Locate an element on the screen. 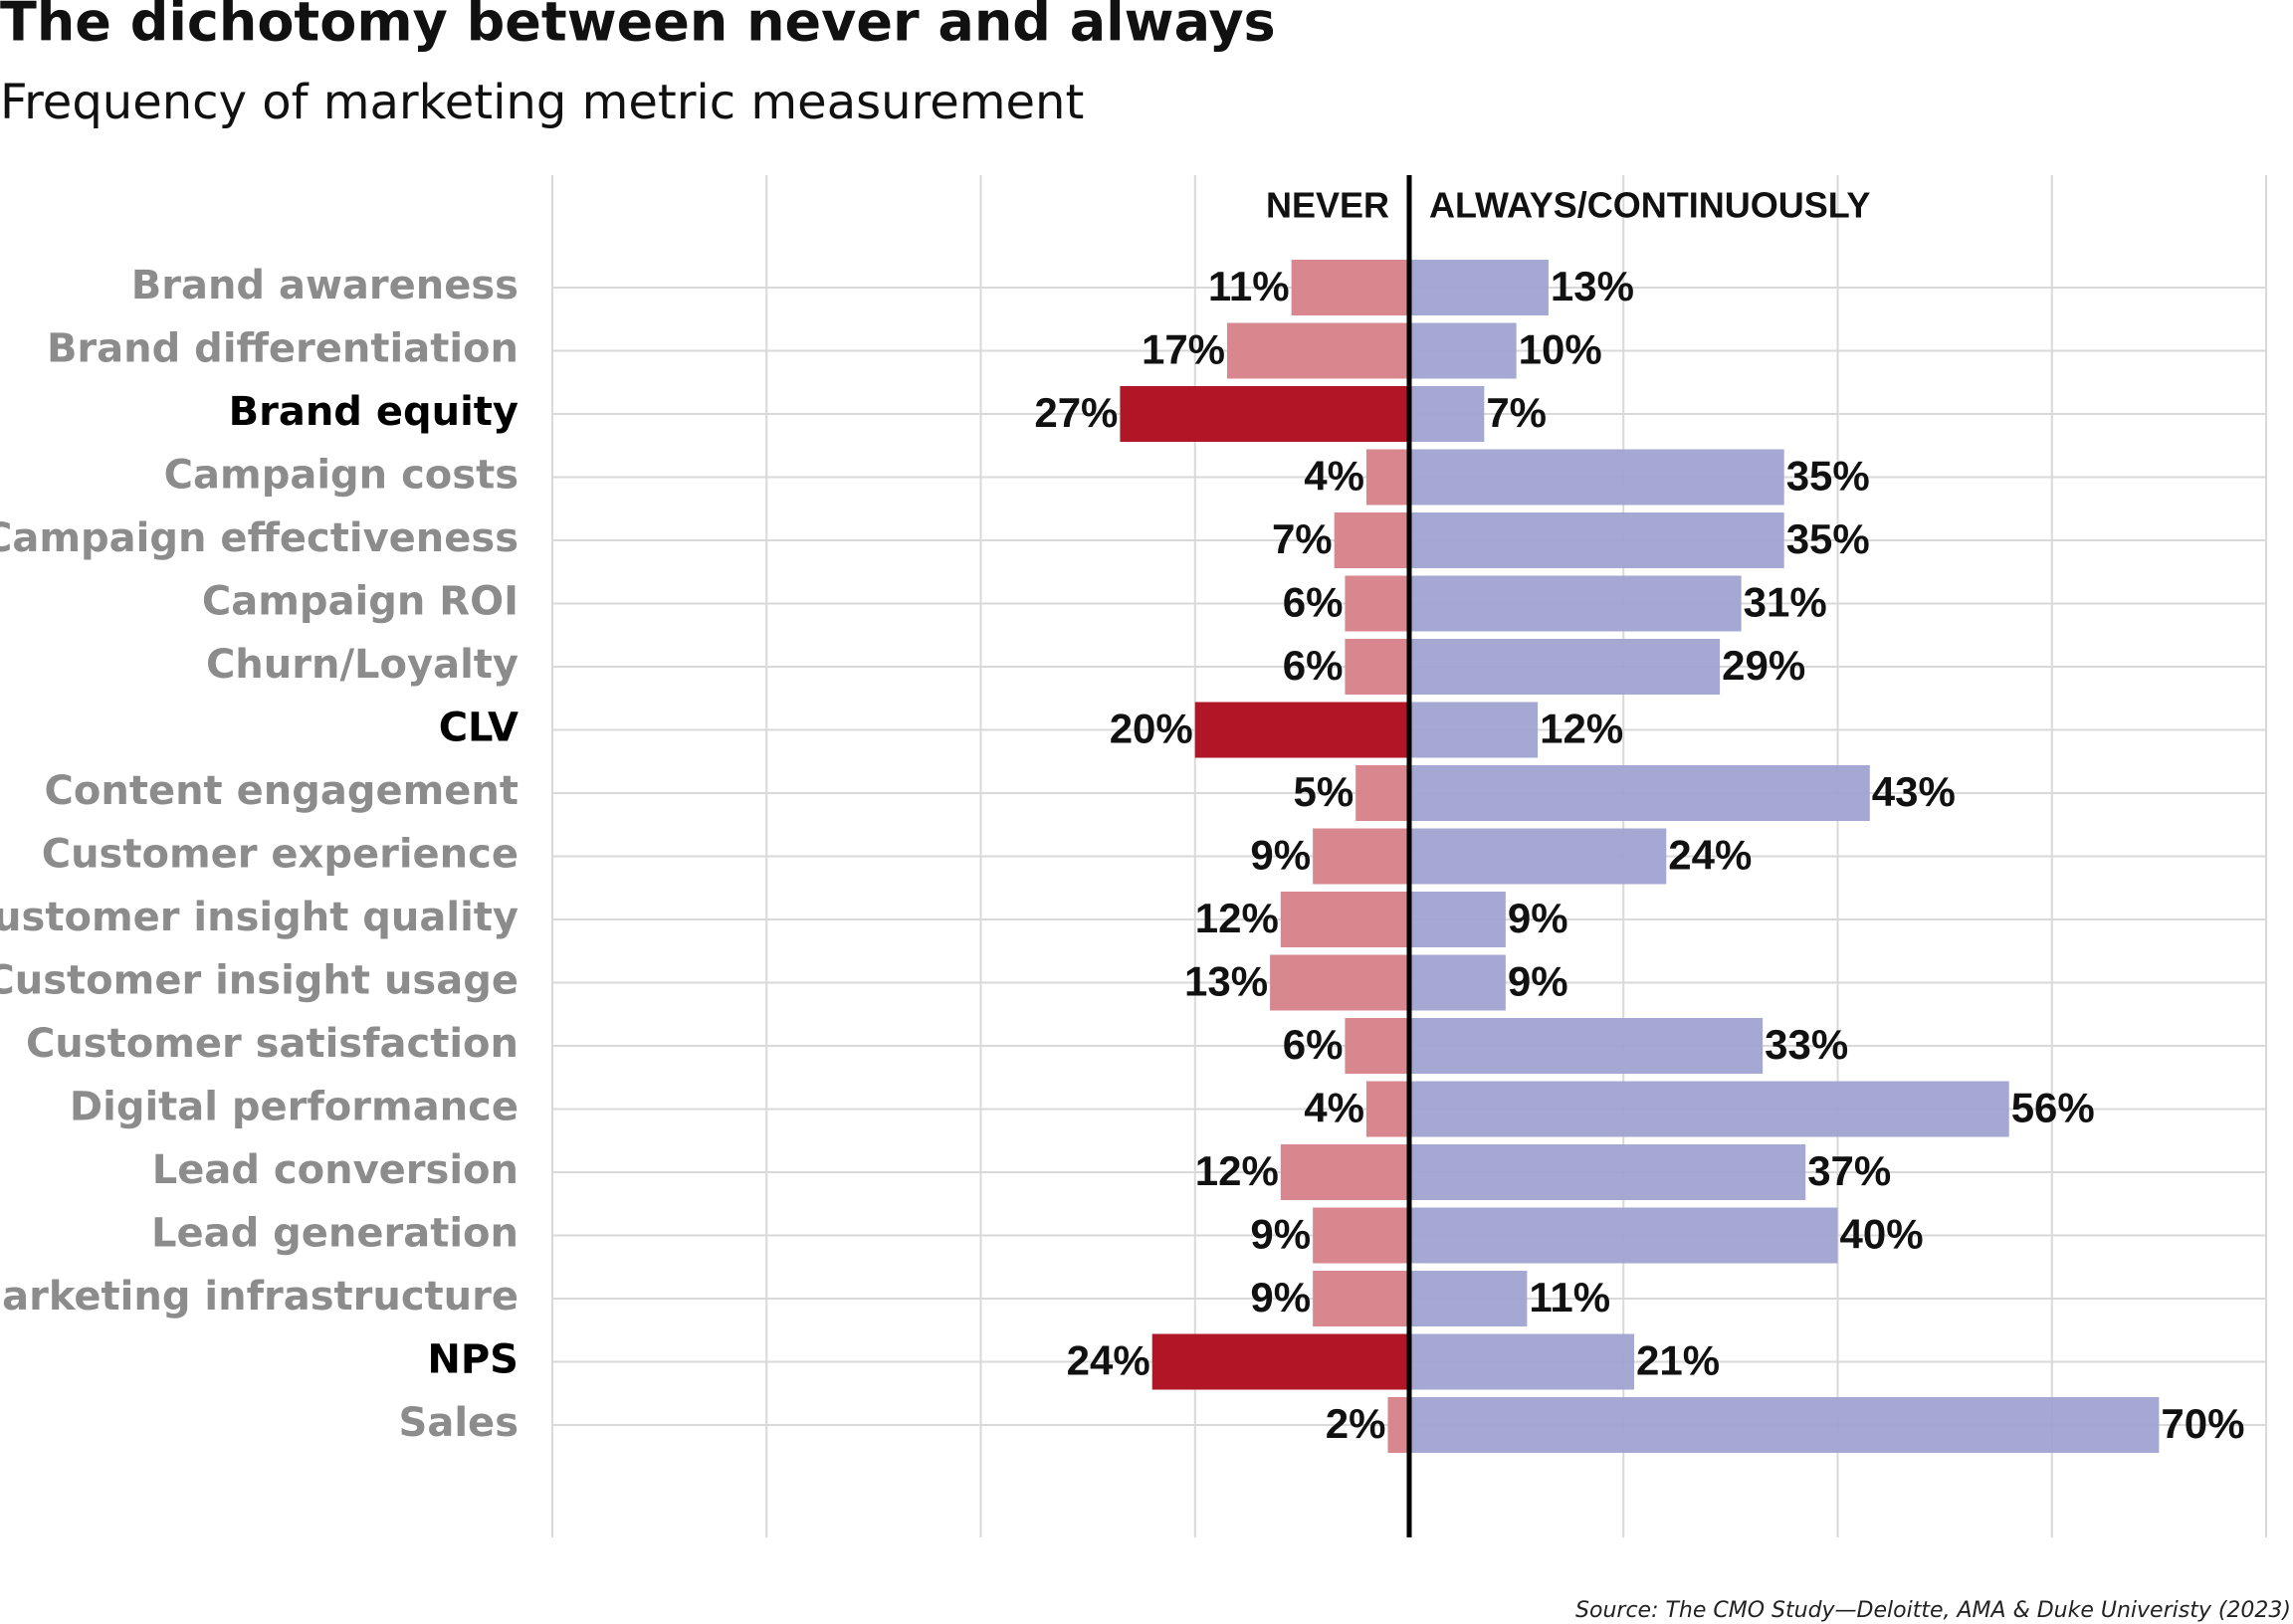  category-label: Content engagement is located at coordinates (282, 791).